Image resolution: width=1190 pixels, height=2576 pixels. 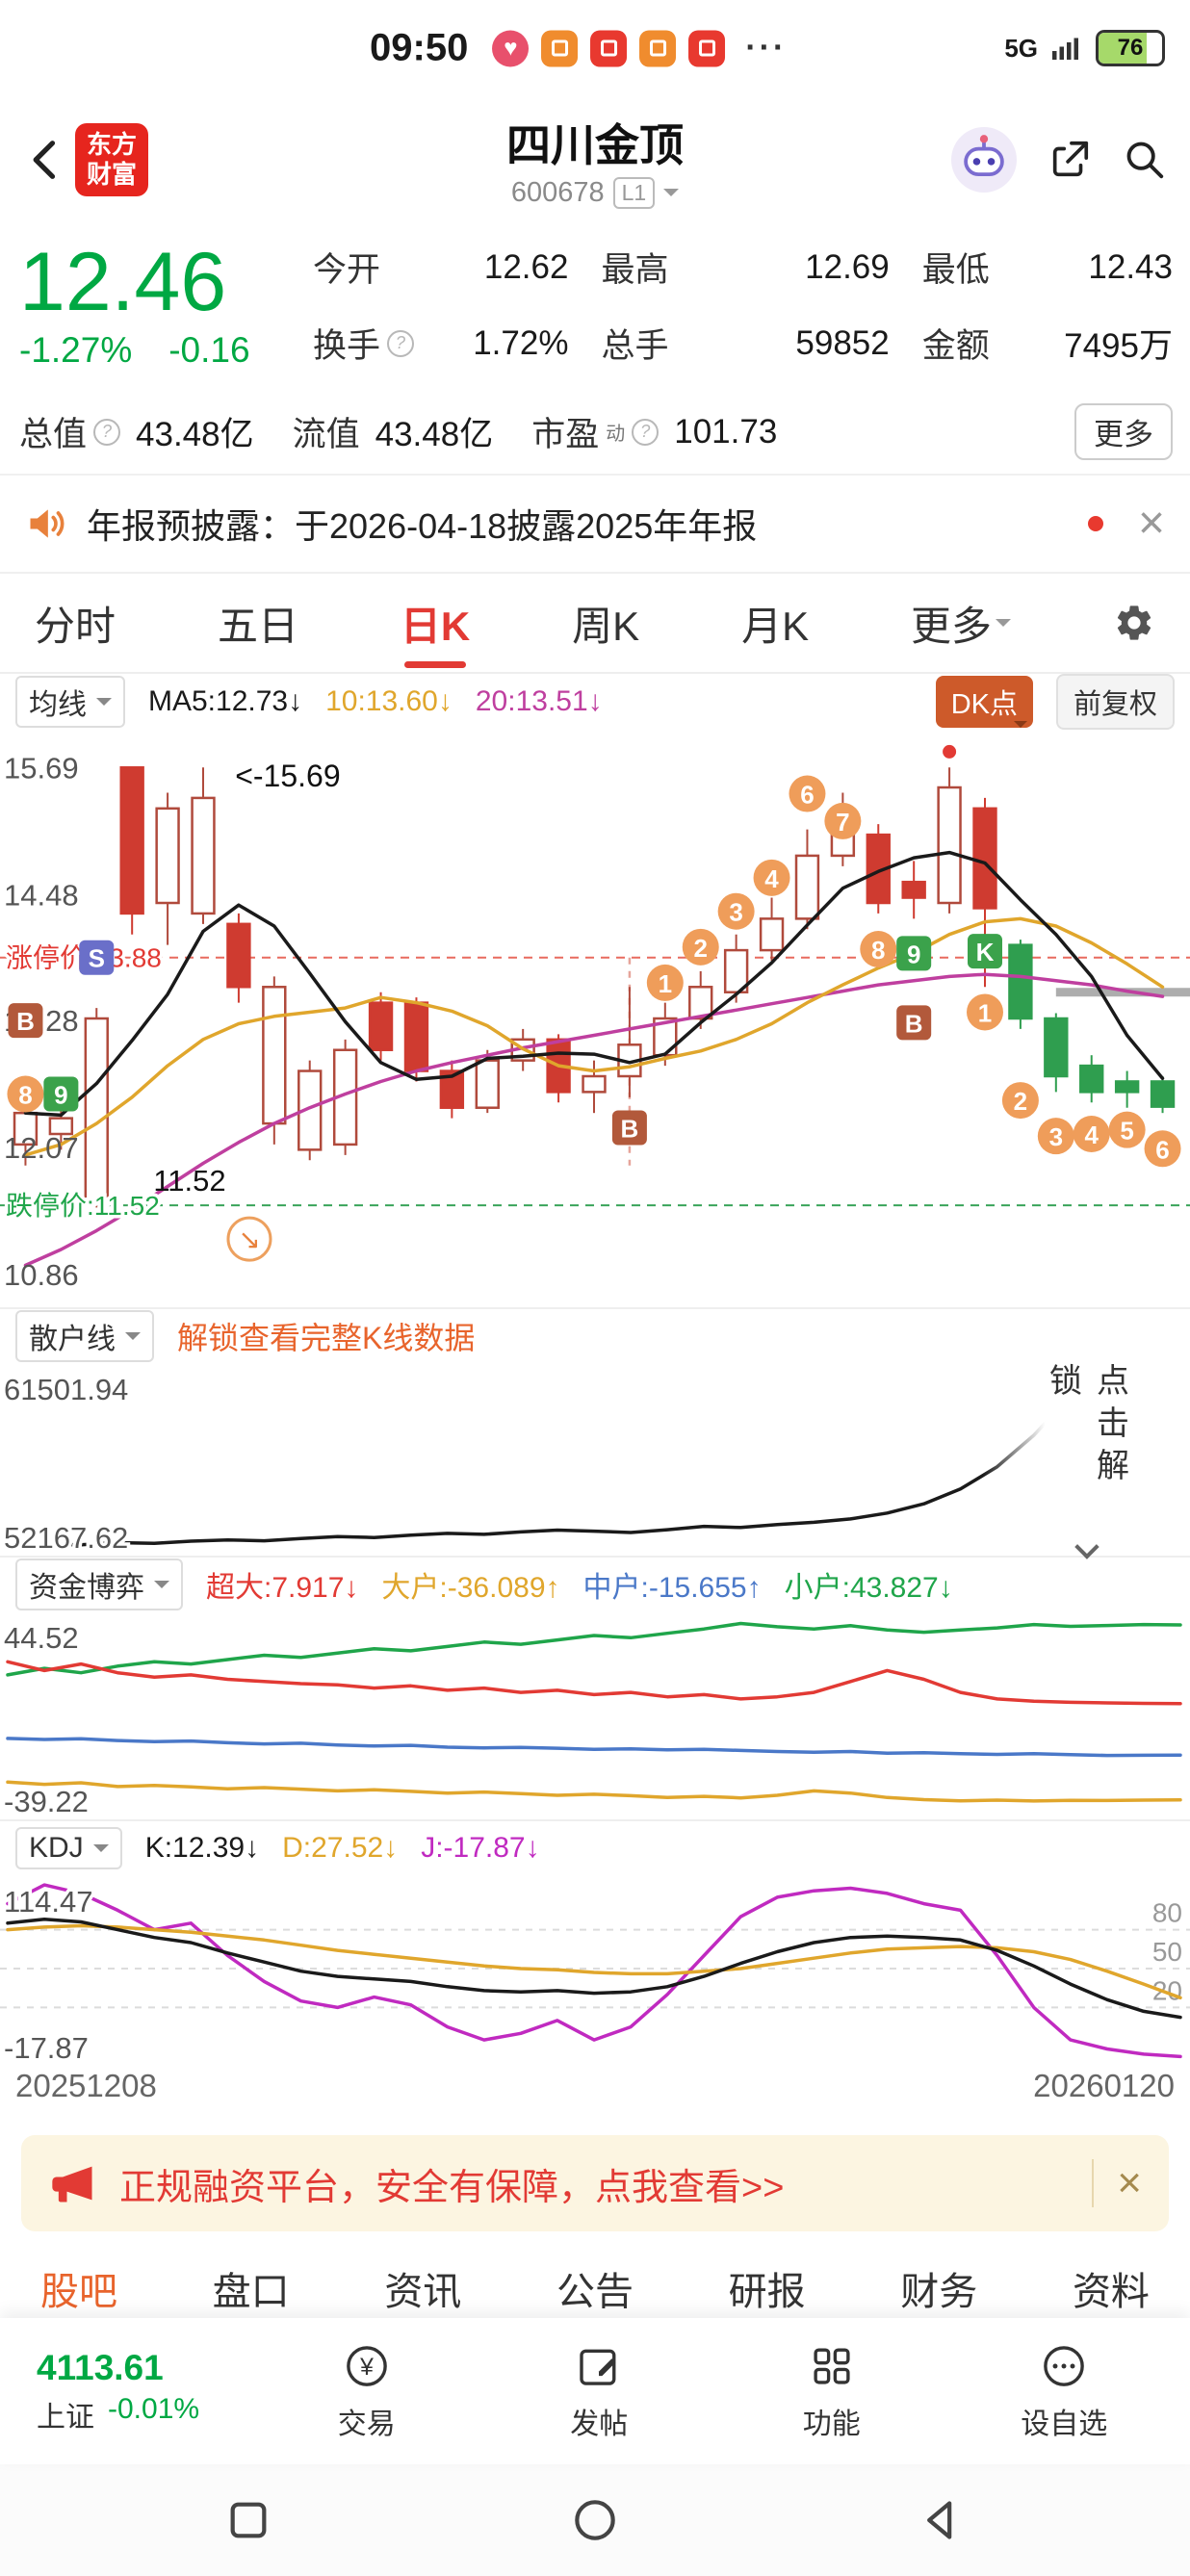 What do you see at coordinates (595, 525) in the screenshot?
I see `announcement-bar: 年报预披露：于2026-04-18披露2025年年报 ×` at bounding box center [595, 525].